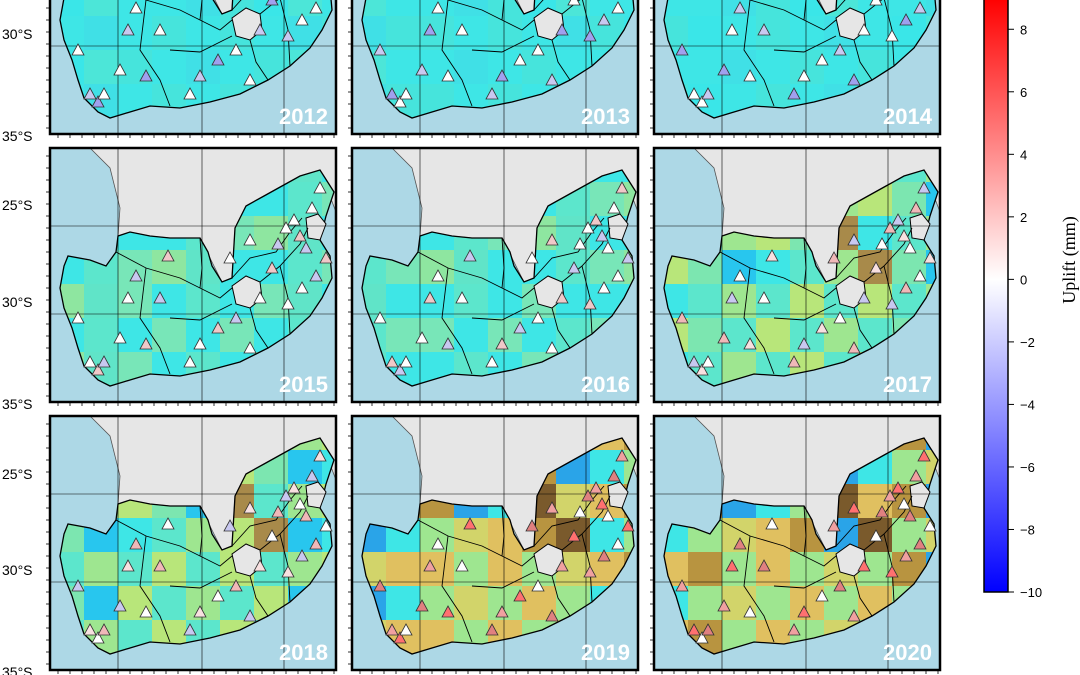 The image size is (1080, 675). I want to click on year-label: 2013, so click(605, 116).